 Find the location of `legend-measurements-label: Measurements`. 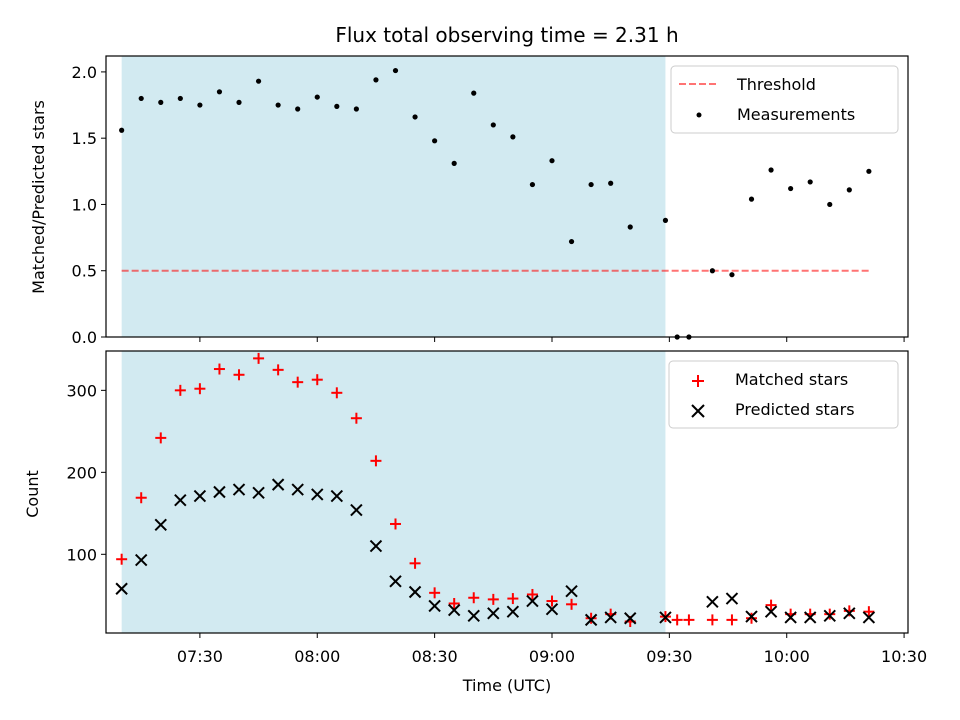

legend-measurements-label: Measurements is located at coordinates (796, 114).